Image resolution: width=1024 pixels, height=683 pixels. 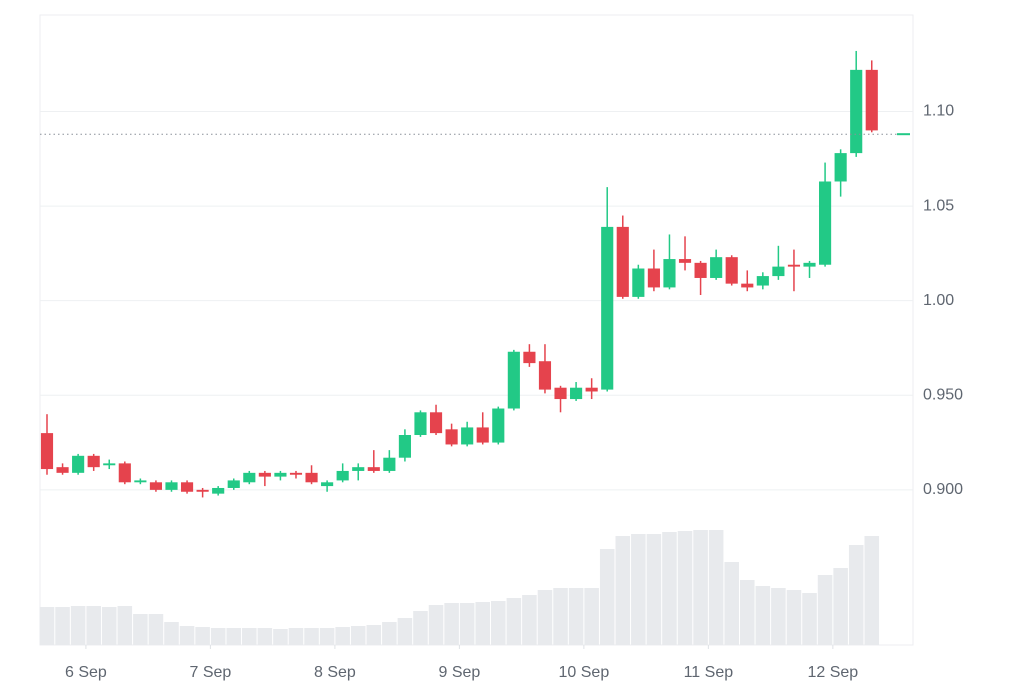 I want to click on x-tick-label: 9 Sep, so click(x=459, y=672).